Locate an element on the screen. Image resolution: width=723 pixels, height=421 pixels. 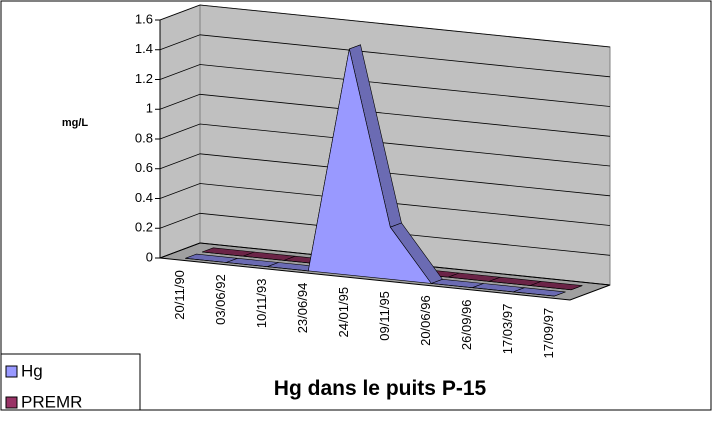
x-tick-label: 23/06/94 is located at coordinates (302, 308).